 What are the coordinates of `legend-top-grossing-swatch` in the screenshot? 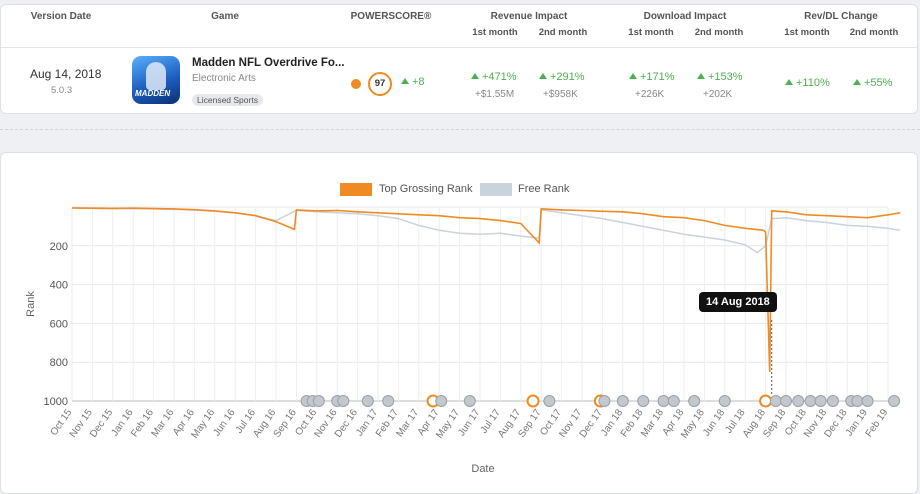 It's located at (356, 189).